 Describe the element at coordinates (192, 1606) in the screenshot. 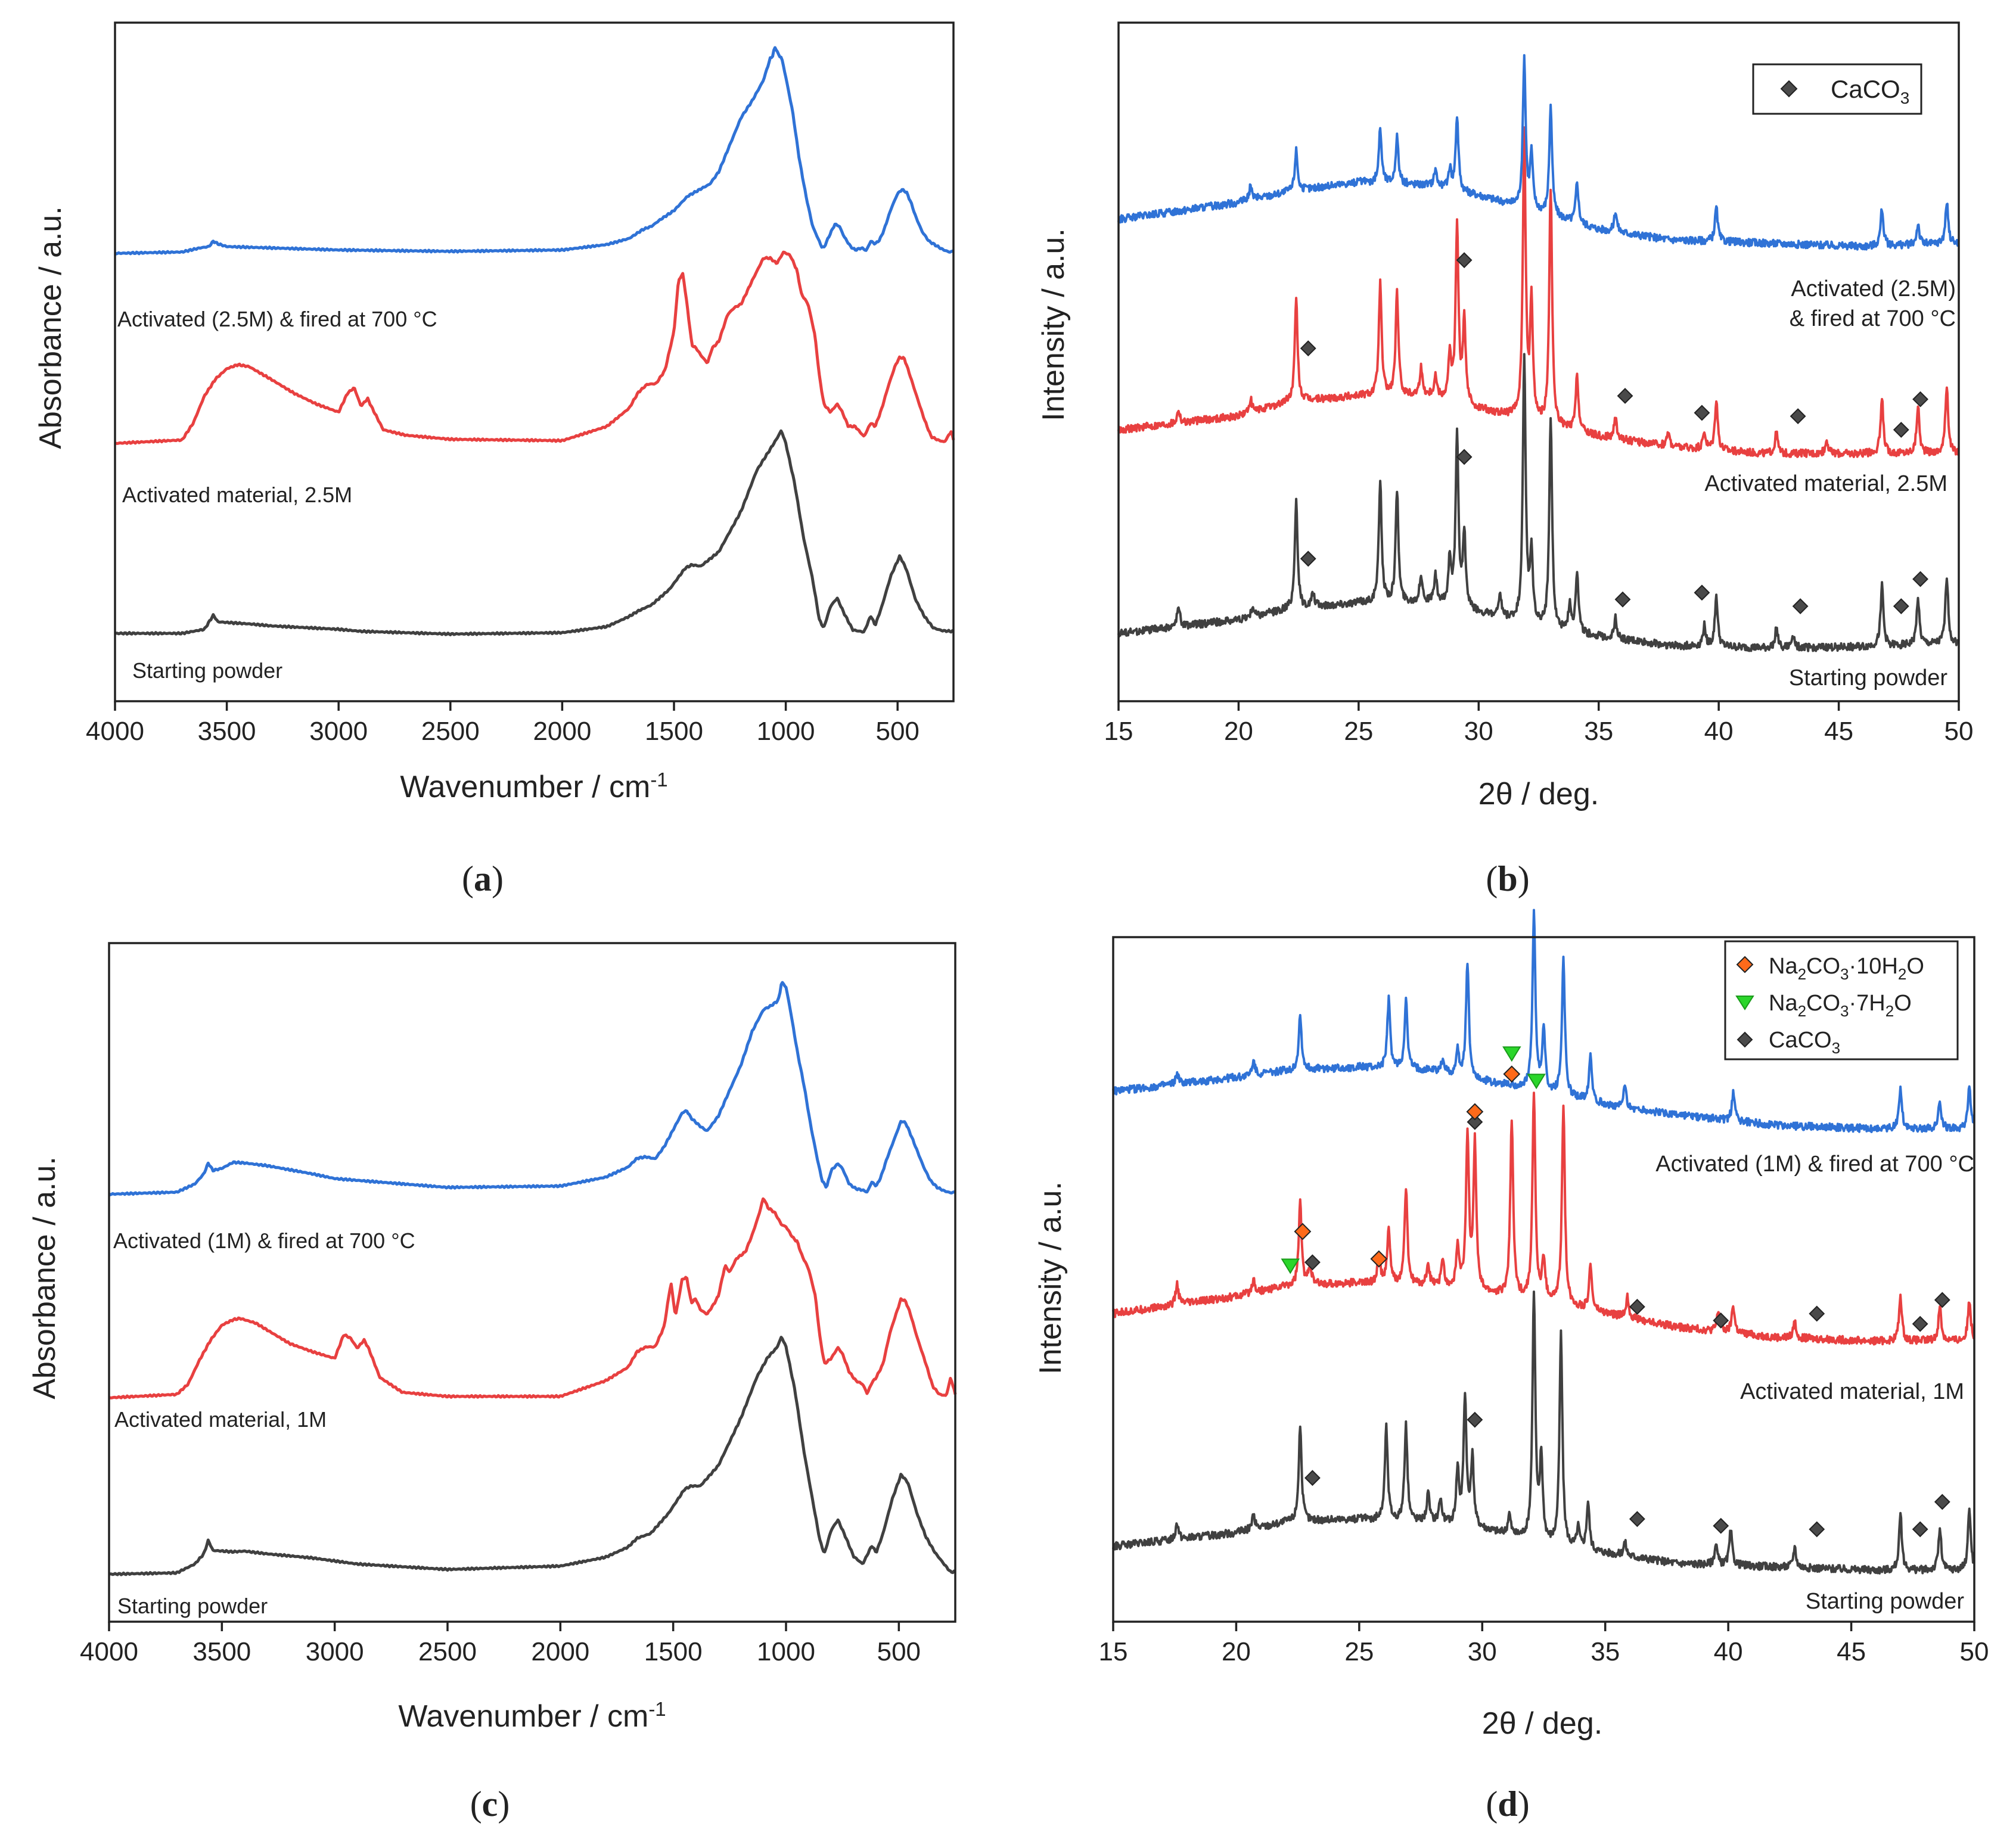

I see `panel-c-label-starting: Starting powder` at that location.